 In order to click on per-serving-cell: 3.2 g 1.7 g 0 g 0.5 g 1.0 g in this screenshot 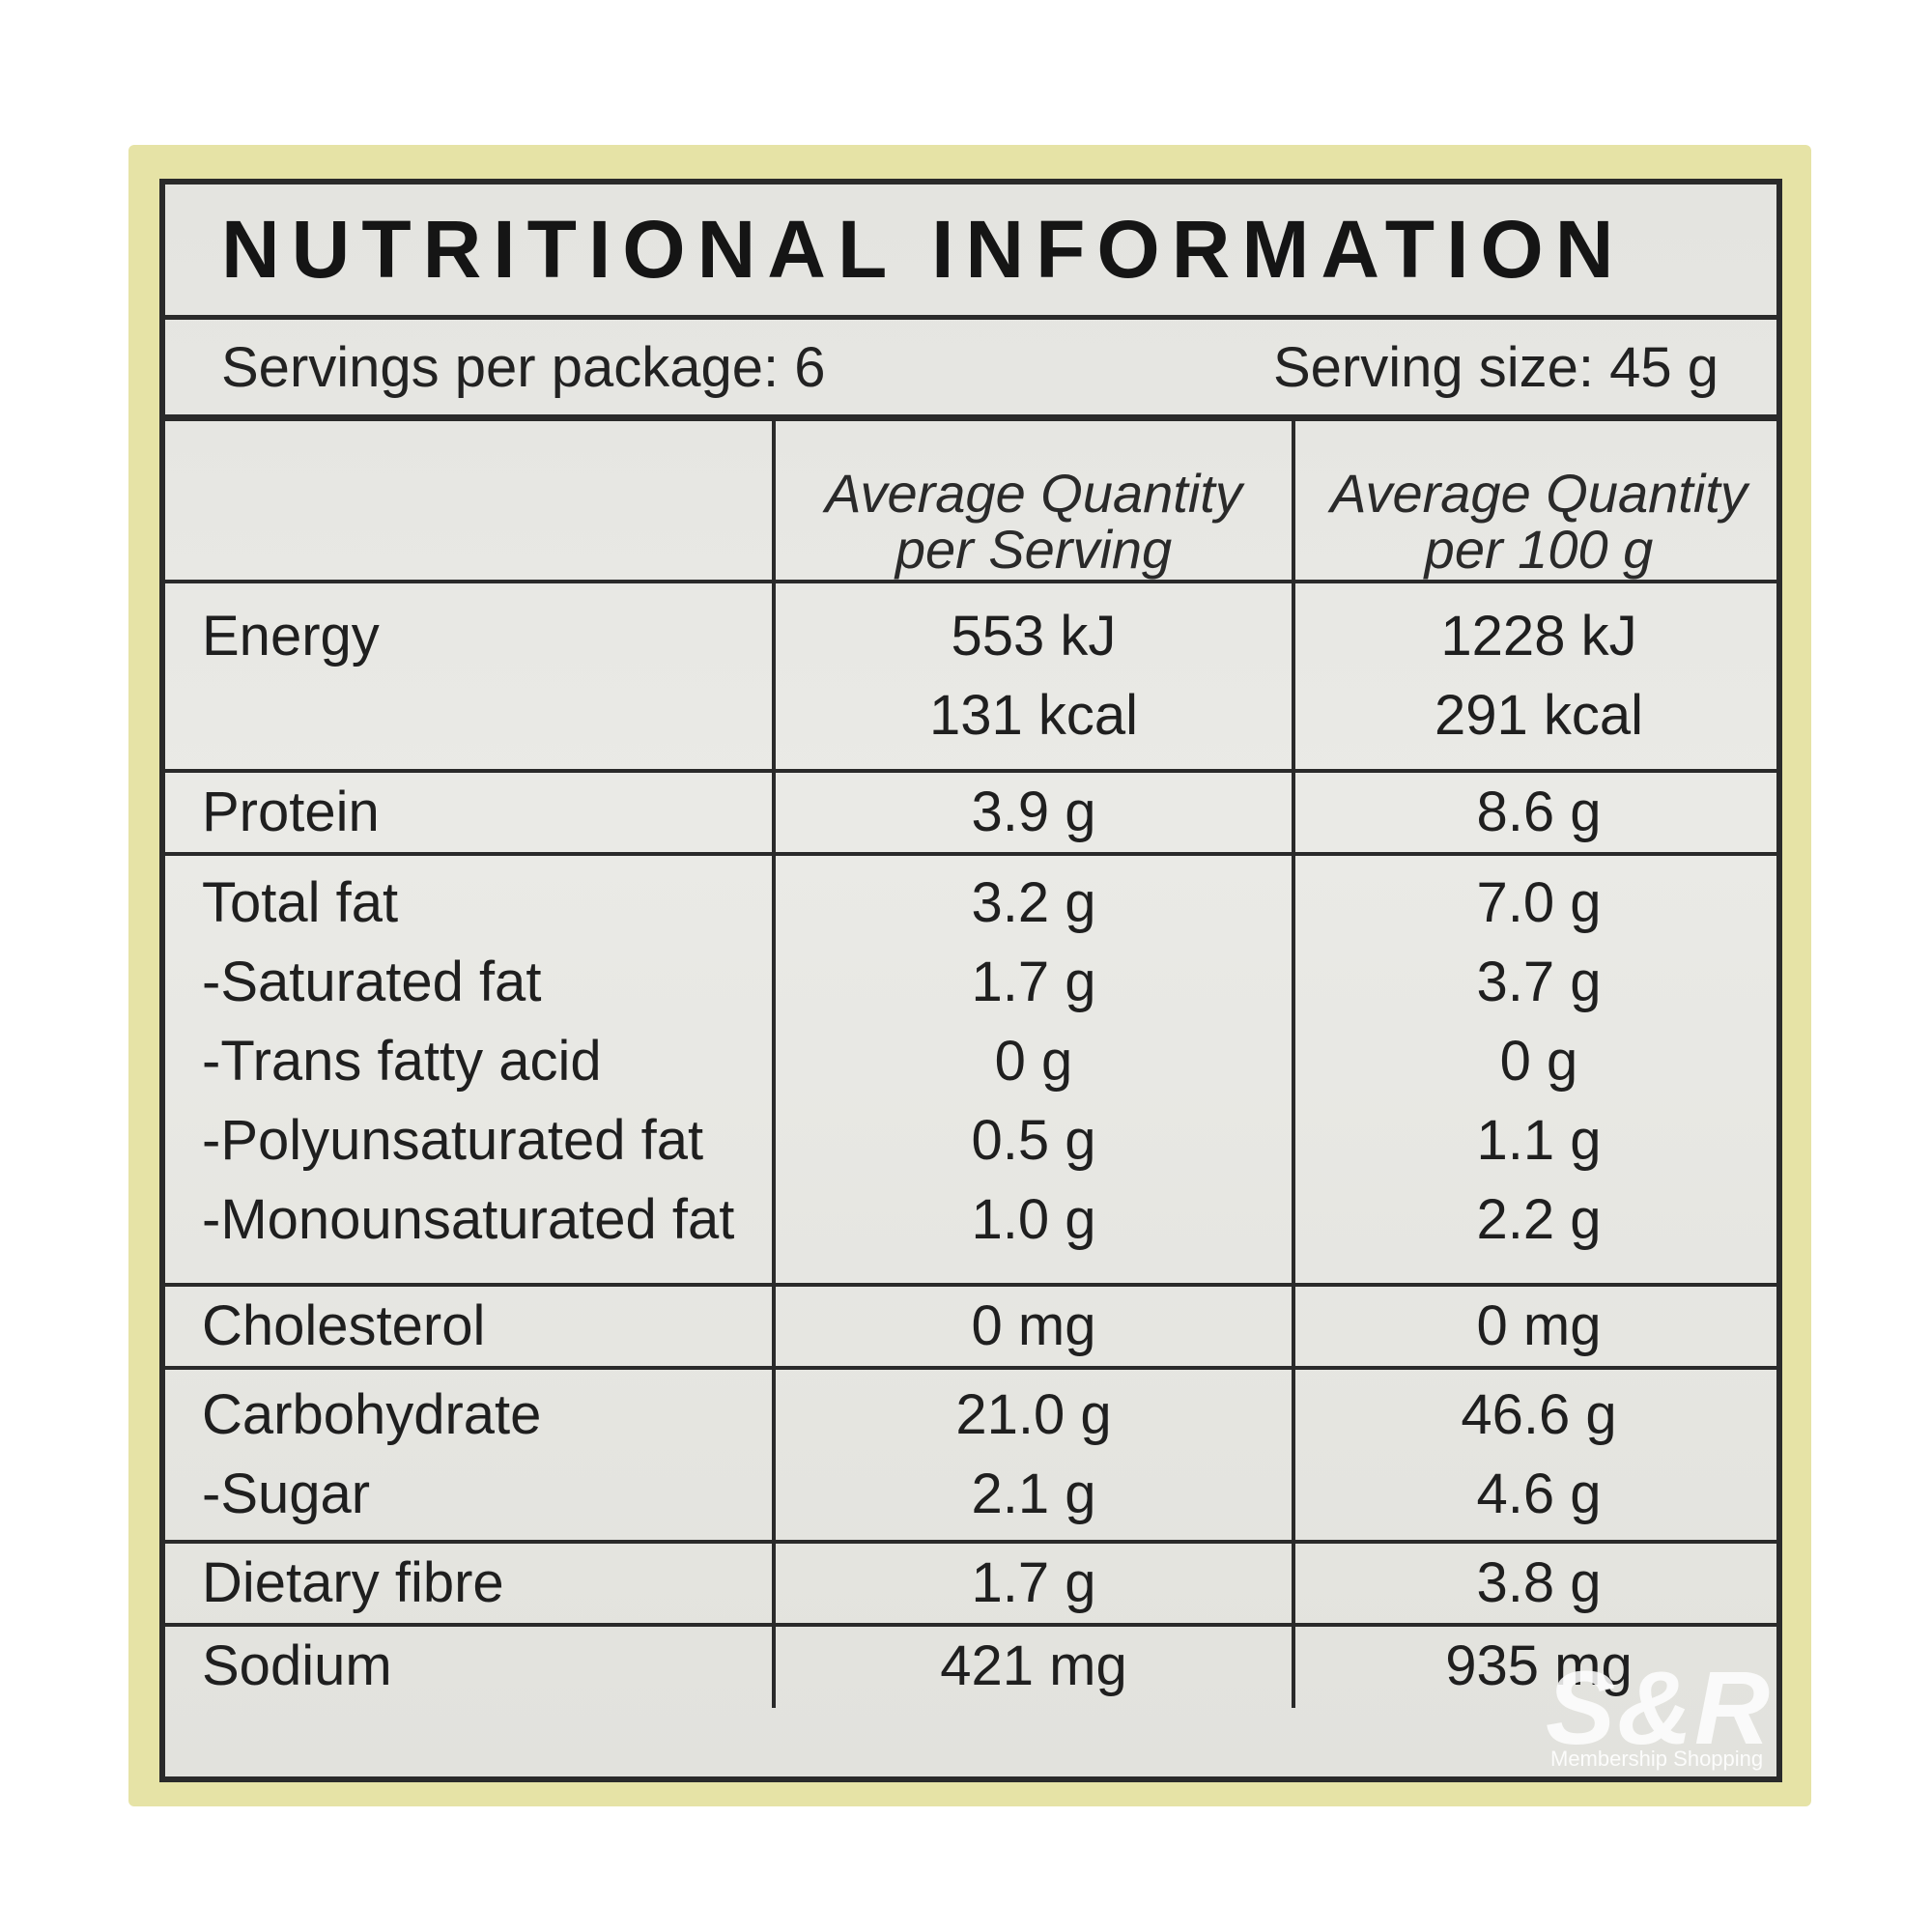, I will do `click(1035, 1069)`.